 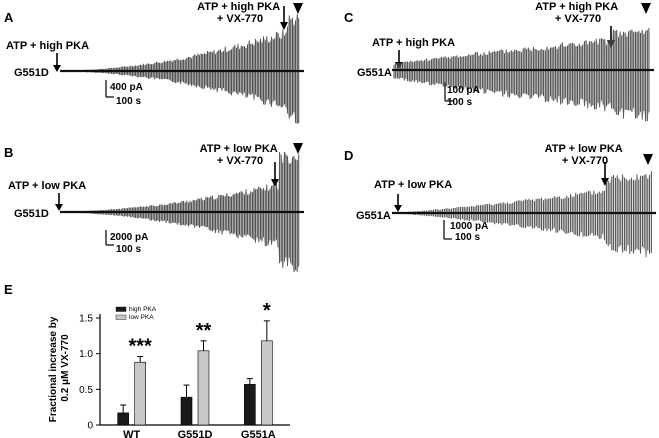 I want to click on annotation-drug-d-line1: ATP + low PKA, so click(x=584, y=149).